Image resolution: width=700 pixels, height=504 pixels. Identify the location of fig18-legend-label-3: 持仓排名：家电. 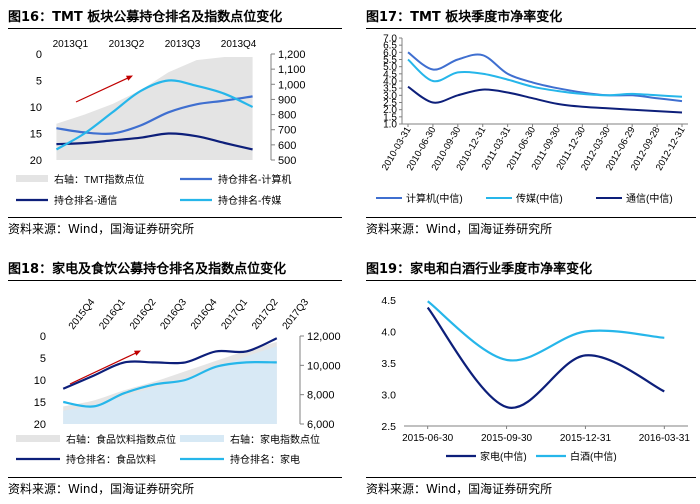
(265, 459).